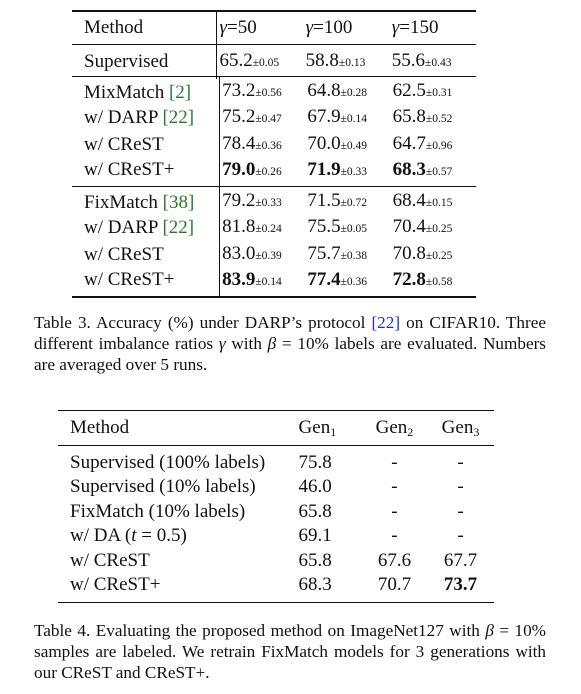 The width and height of the screenshot is (581, 694). What do you see at coordinates (337, 253) in the screenshot?
I see `value-cell: 75.7±0.38` at bounding box center [337, 253].